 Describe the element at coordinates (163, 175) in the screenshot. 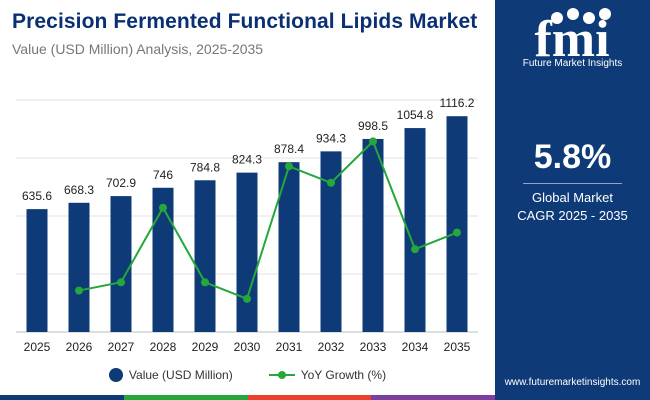

I see `bar-value-label: 746` at that location.